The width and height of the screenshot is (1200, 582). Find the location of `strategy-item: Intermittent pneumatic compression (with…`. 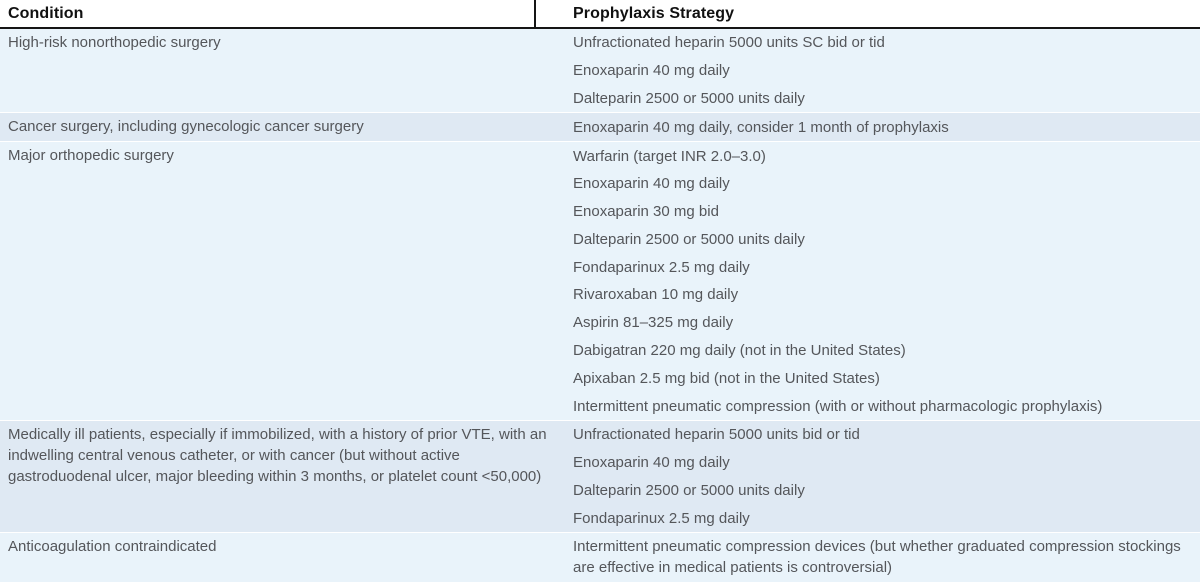

strategy-item: Intermittent pneumatic compression (with… is located at coordinates (838, 406).